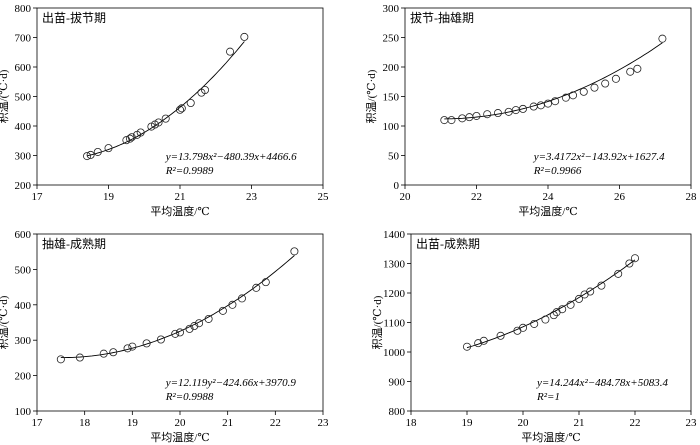 This screenshot has width=700, height=445. What do you see at coordinates (394, 294) in the screenshot?
I see `y-tick-label: 1200` at bounding box center [394, 294].